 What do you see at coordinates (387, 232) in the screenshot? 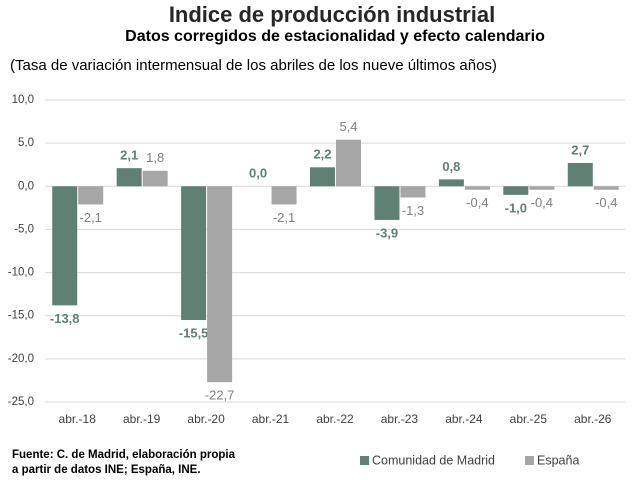
I see `data-label: -3,9` at bounding box center [387, 232].